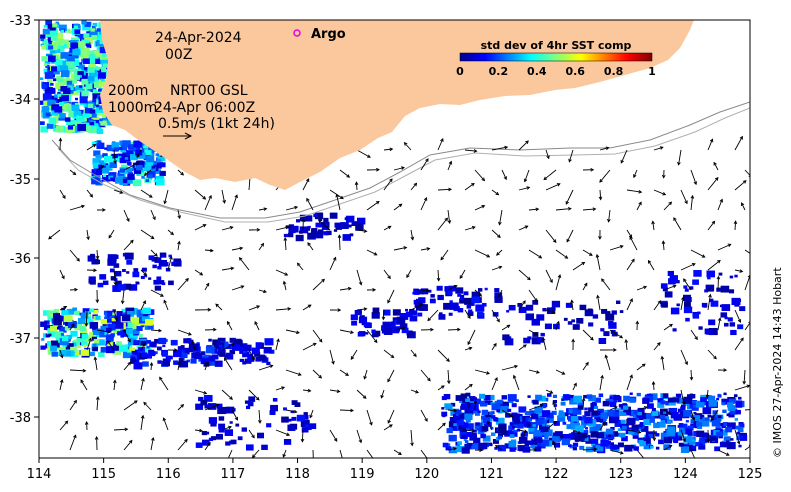  I want to click on colorbar: std dev of 4hr SST comp 0 0.2 0.4 0.6 0.8 1, so click(556, 58).